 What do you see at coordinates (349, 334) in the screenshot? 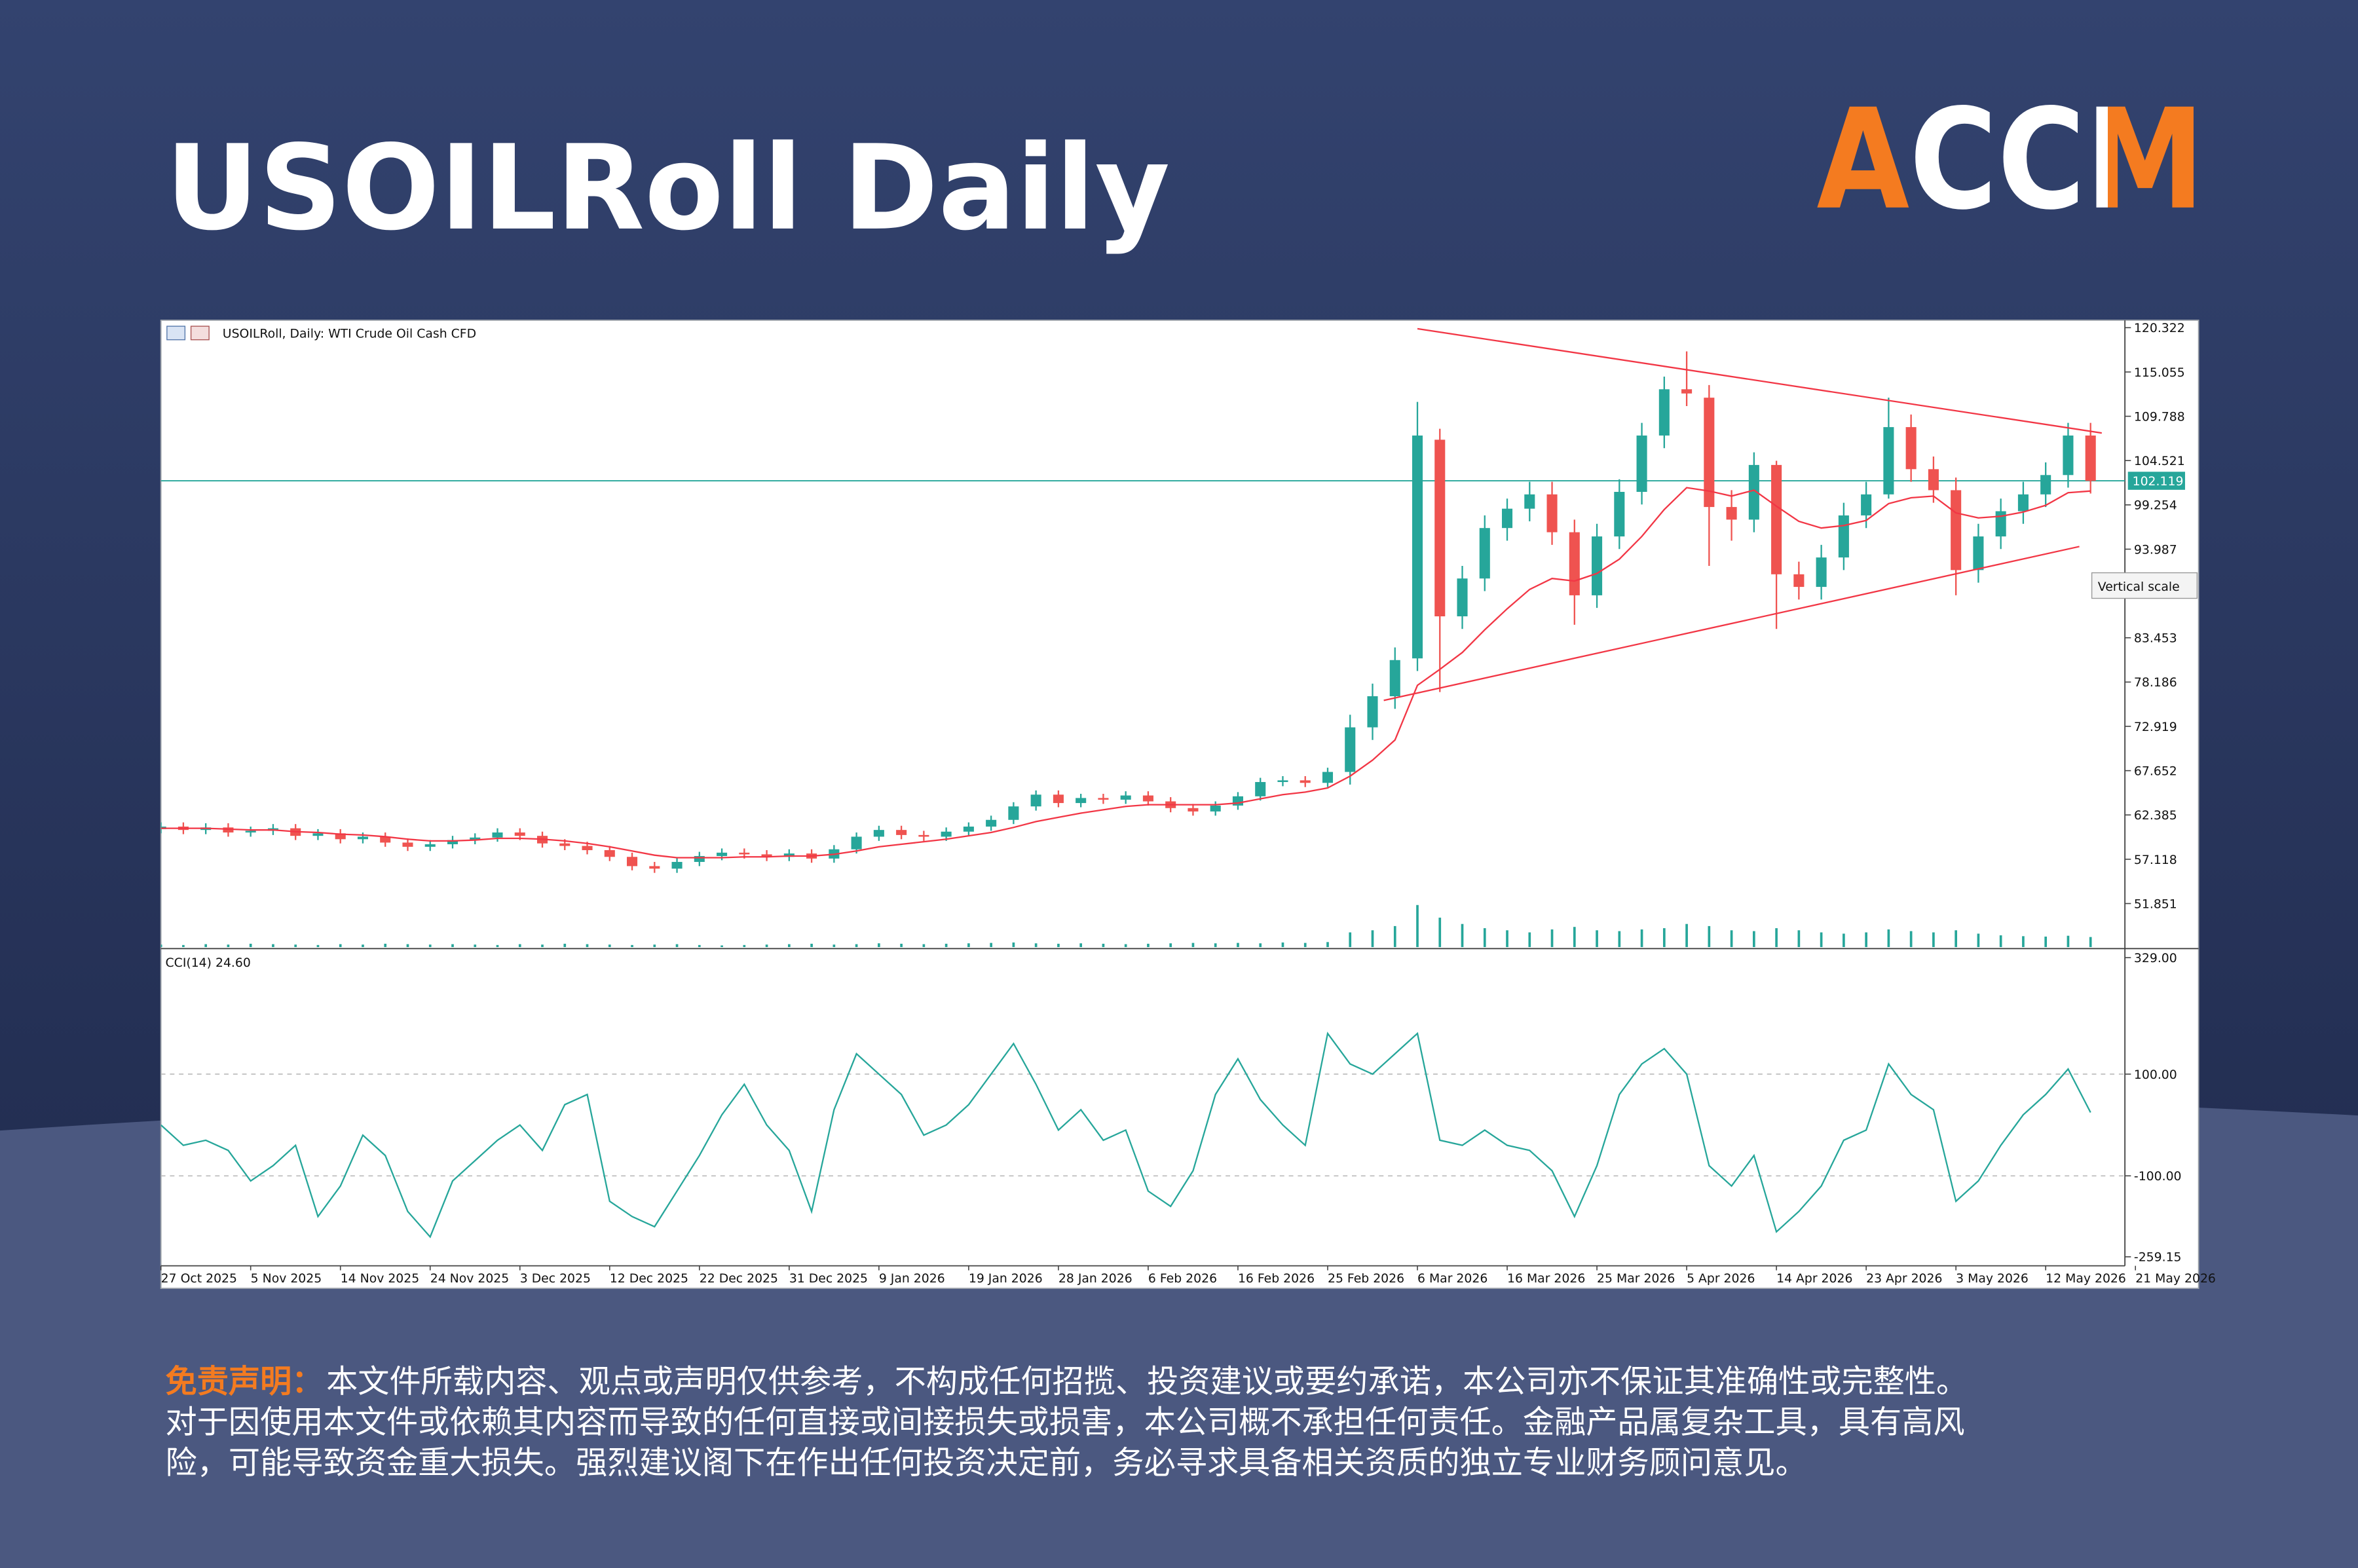
I see `chart-header: USOILRoll, Daily: WTI Crude Oil Cash CFD` at bounding box center [349, 334].